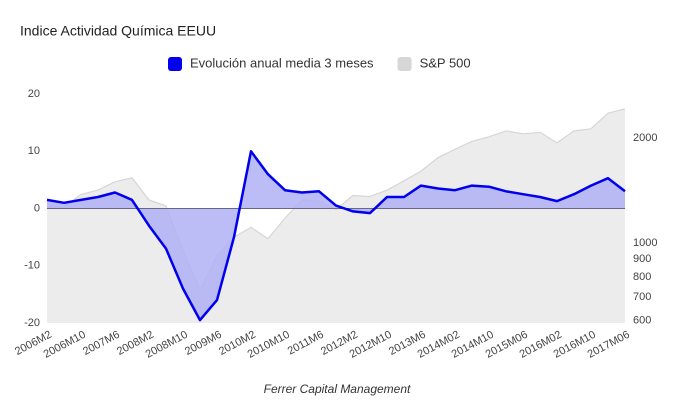  Describe the element at coordinates (118, 31) in the screenshot. I see `chart-title: Indice Actividad Química EEUU` at that location.